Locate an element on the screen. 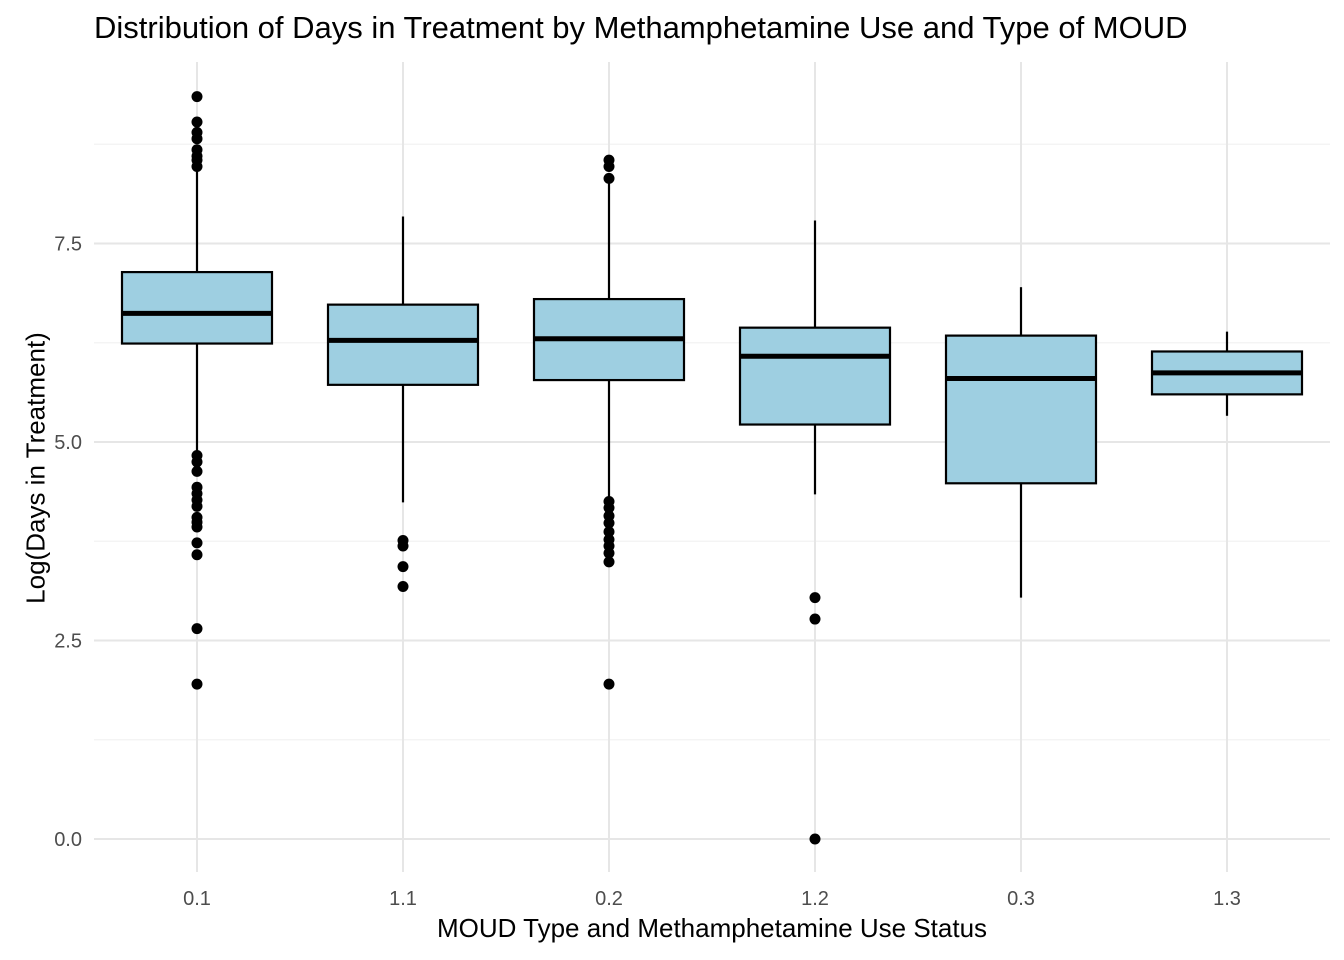 The height and width of the screenshot is (960, 1344). x-axis-title: MOUD Type and Methamphetamine Use Status is located at coordinates (712, 928).